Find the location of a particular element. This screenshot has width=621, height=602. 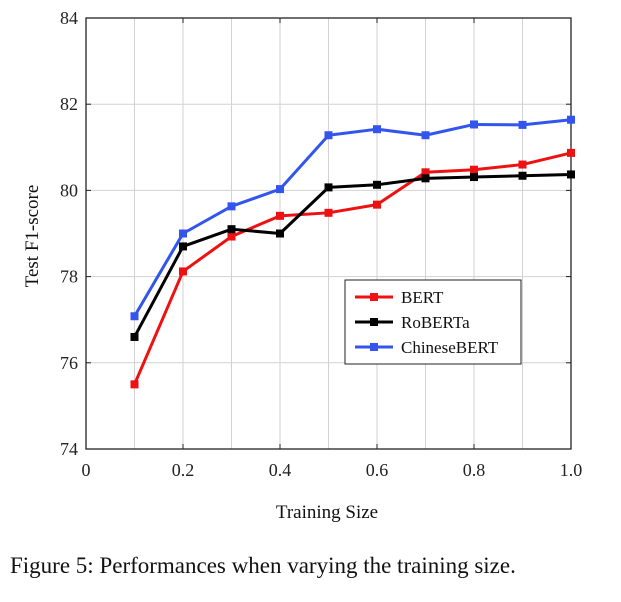

legend-item: RoBERTa is located at coordinates (412, 322).